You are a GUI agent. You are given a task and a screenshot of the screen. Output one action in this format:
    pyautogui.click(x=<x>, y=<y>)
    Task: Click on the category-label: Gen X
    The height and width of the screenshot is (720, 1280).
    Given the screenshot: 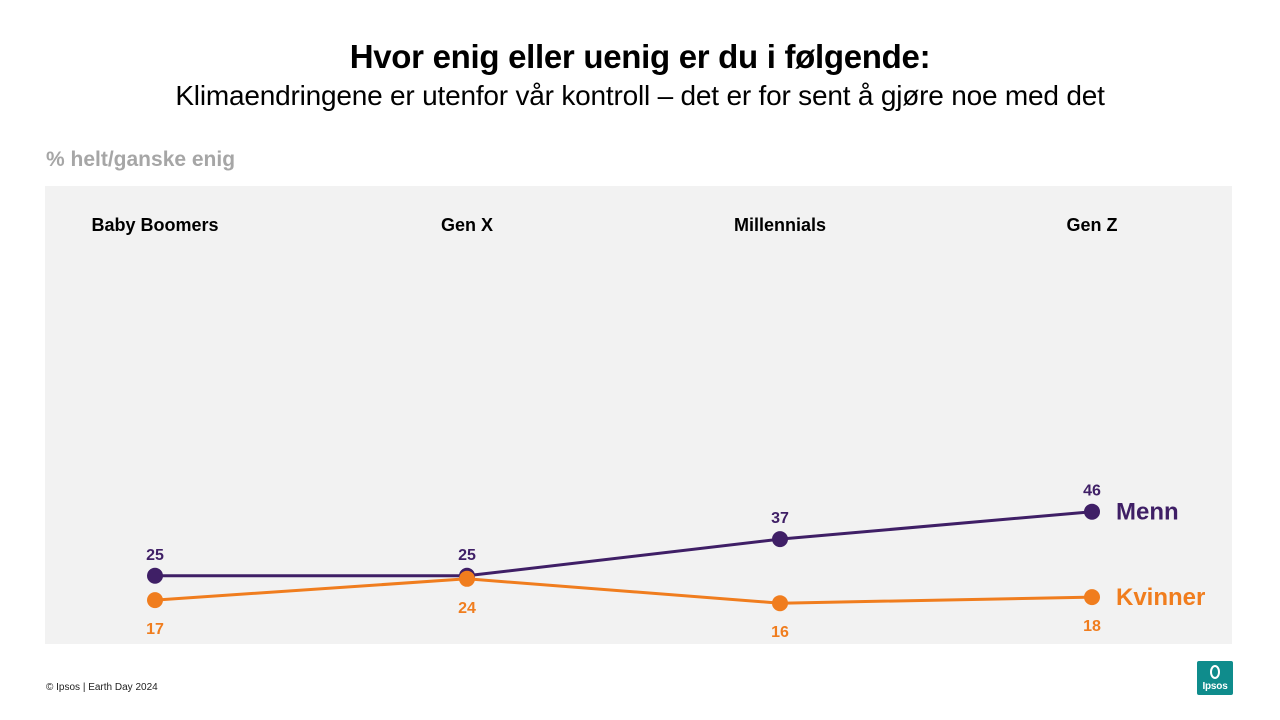 What is the action you would take?
    pyautogui.click(x=467, y=225)
    